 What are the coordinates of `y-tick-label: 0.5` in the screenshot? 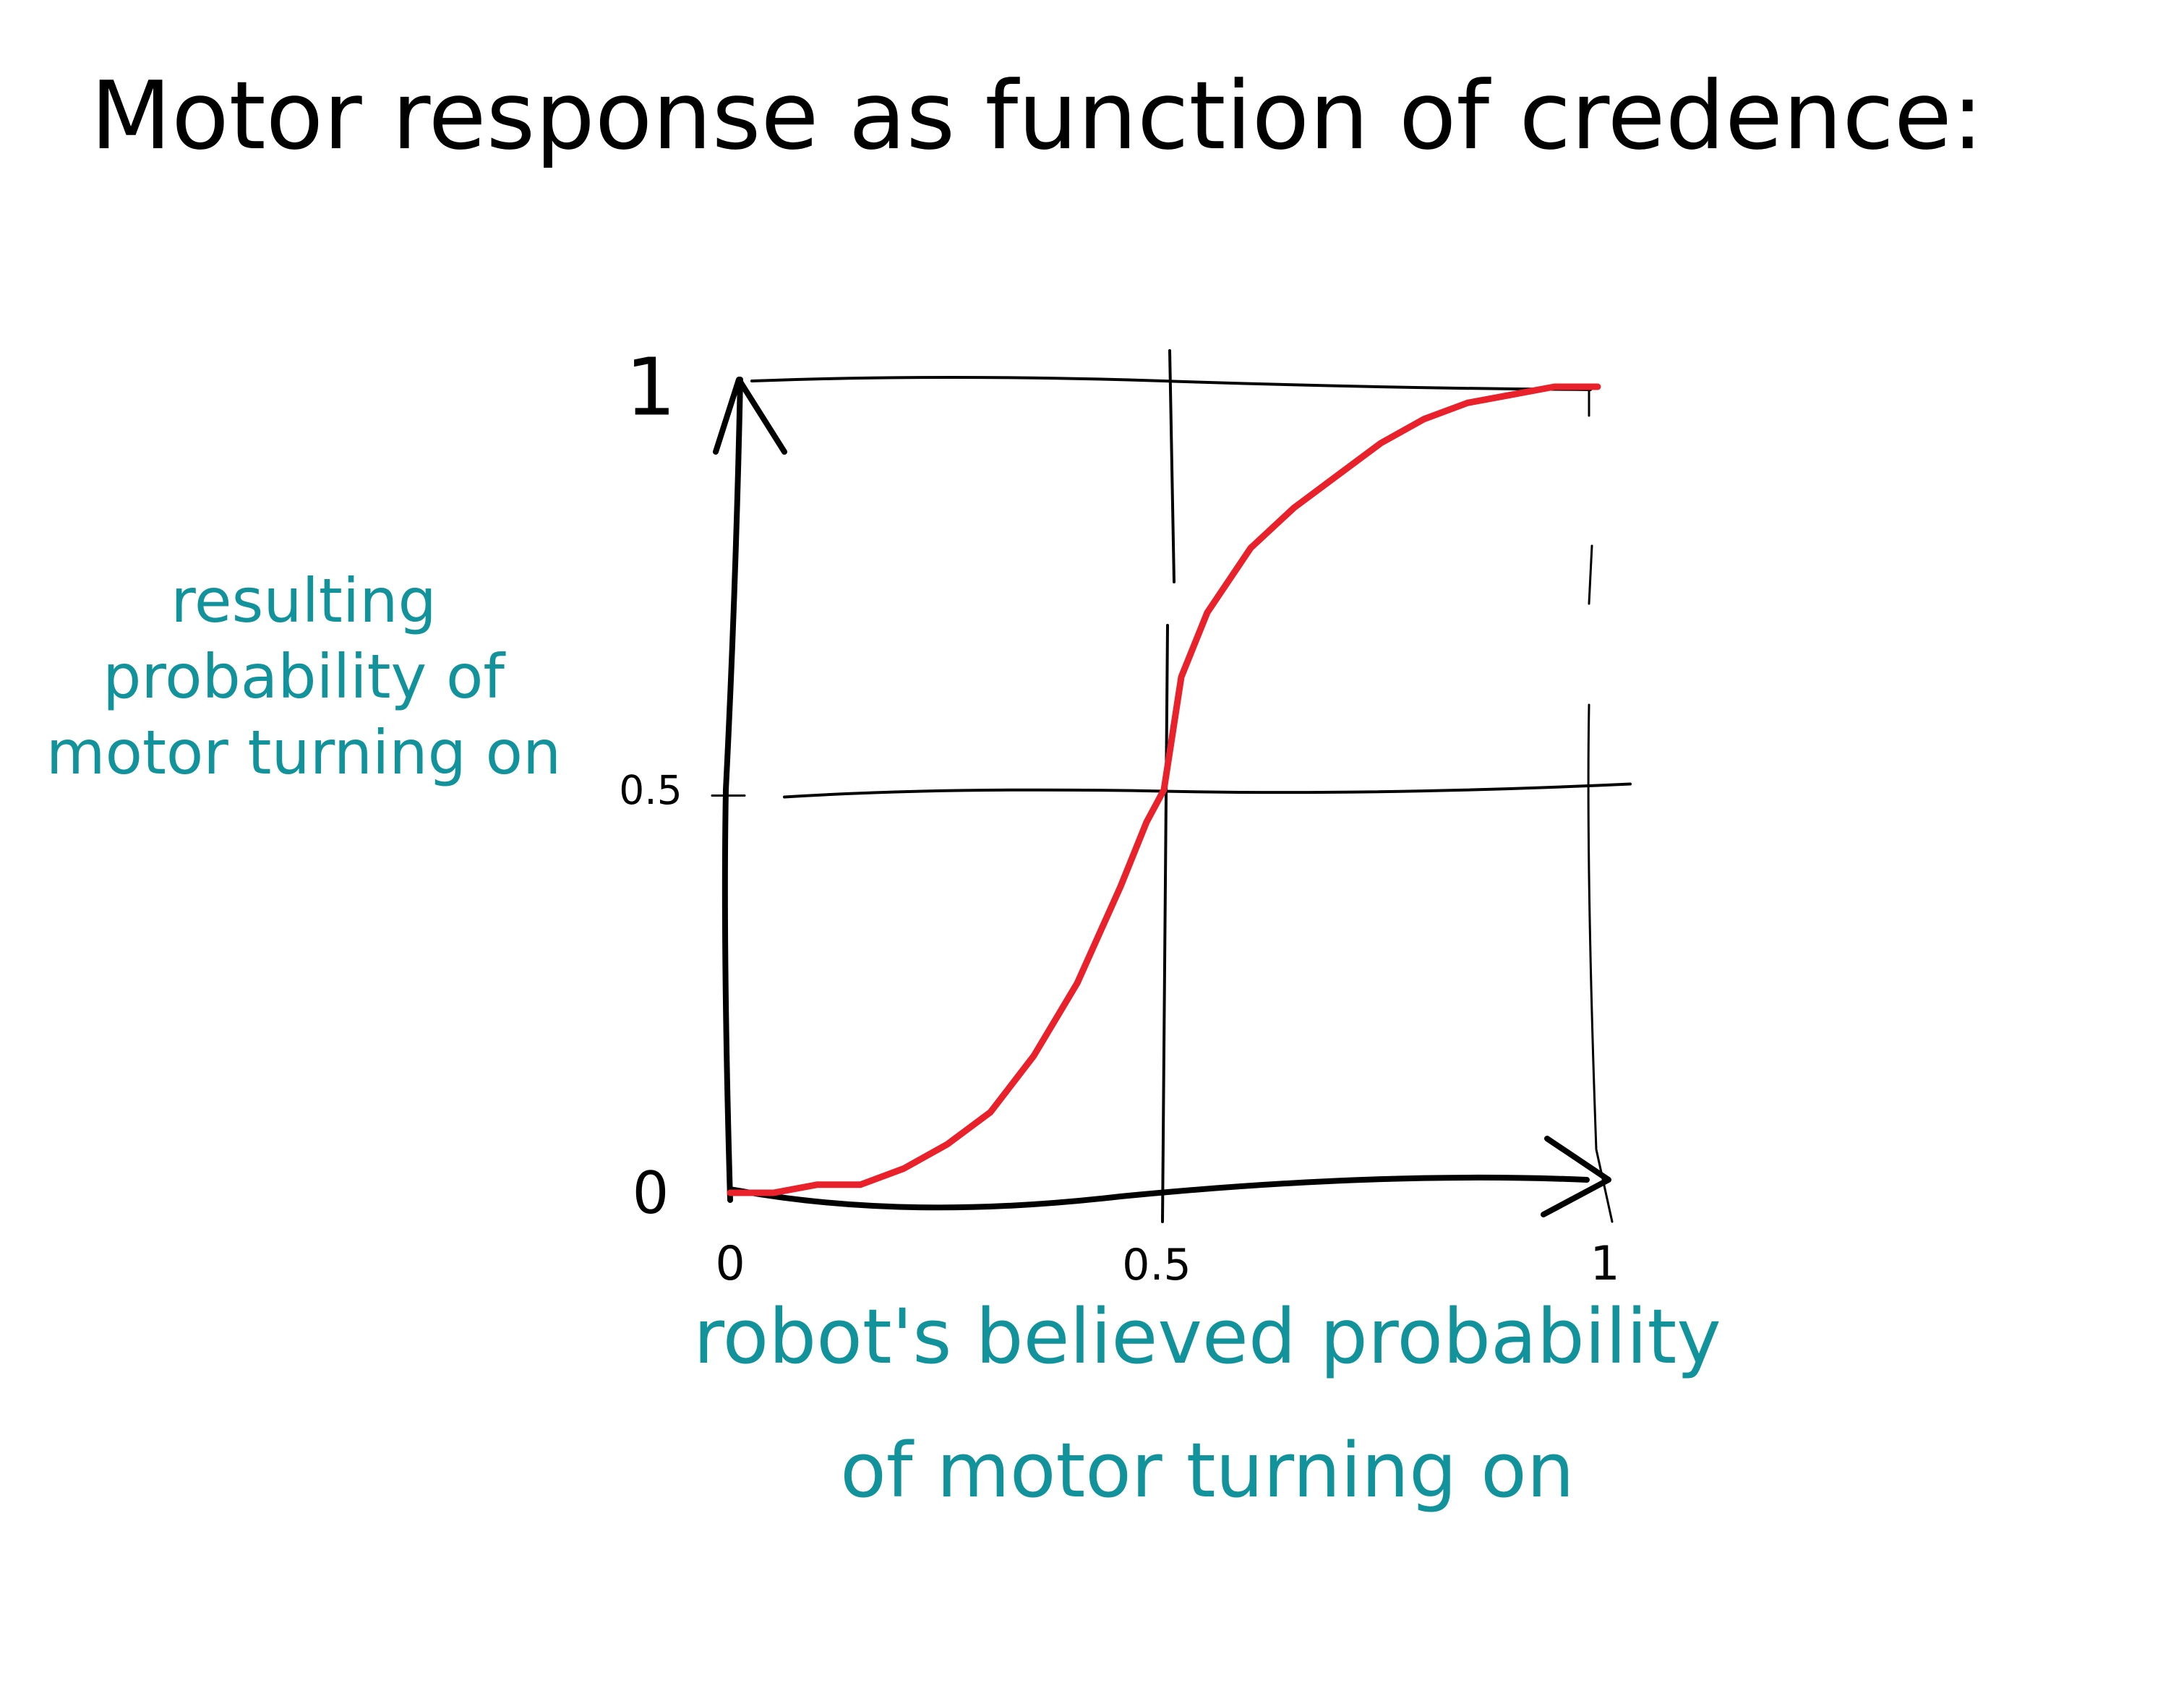 It's located at (650, 790).